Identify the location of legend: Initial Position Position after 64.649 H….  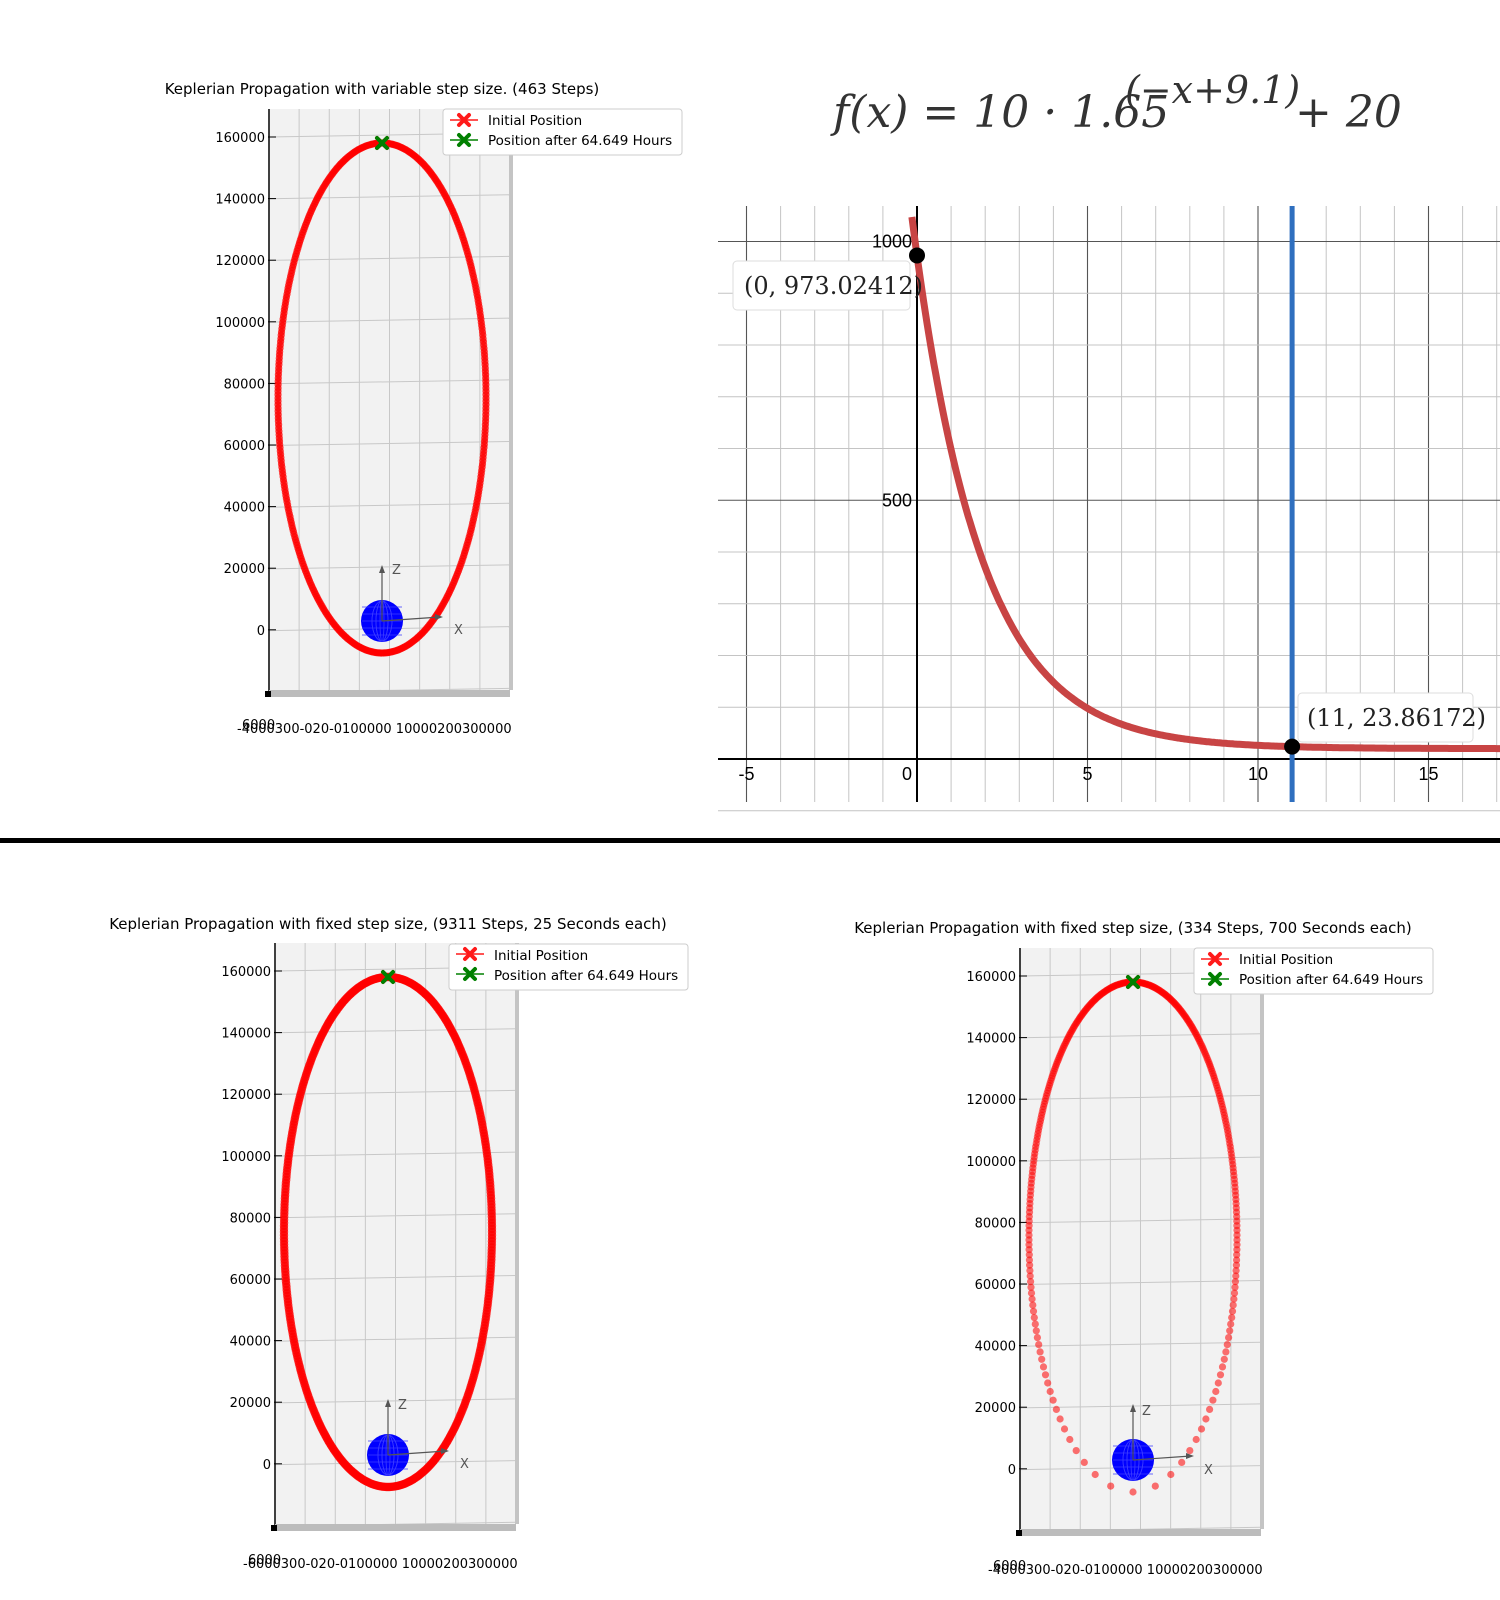
(568, 967).